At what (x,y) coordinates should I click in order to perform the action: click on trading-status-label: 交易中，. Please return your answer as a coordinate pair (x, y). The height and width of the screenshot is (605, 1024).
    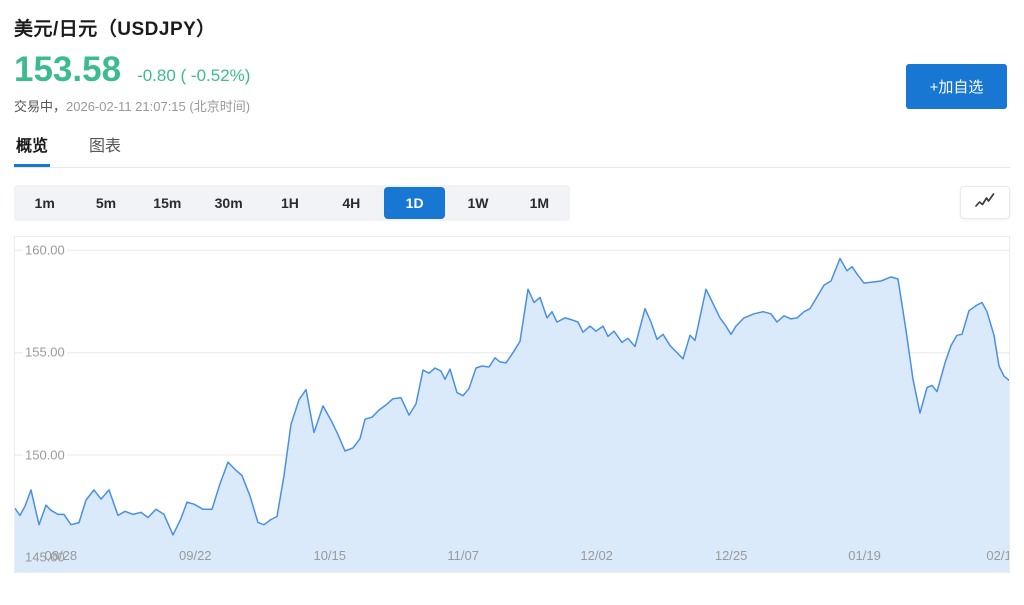
    Looking at the image, I should click on (40, 106).